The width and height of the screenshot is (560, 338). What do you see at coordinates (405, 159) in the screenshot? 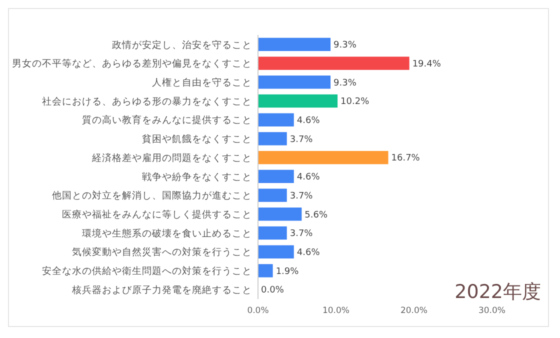
I see `data-label: 16.7%` at bounding box center [405, 159].